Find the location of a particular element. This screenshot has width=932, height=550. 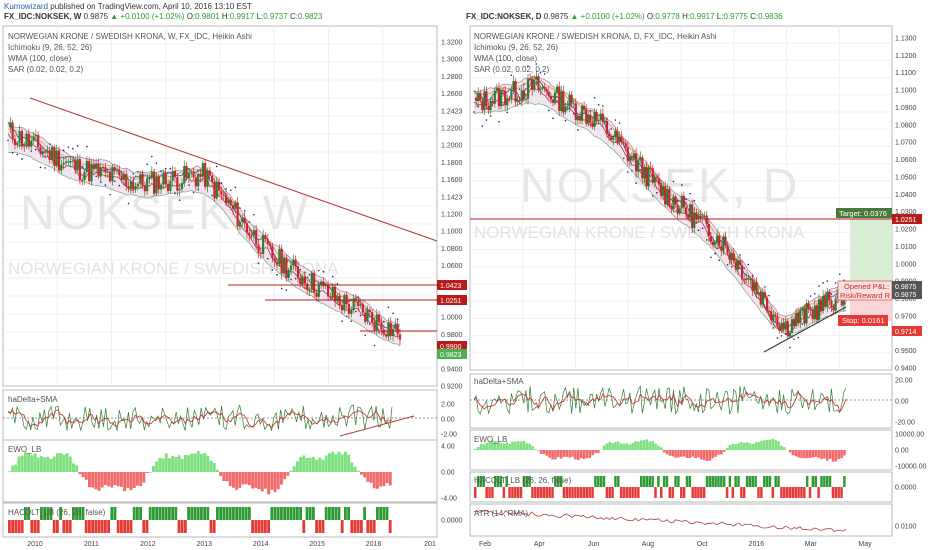

author-link: Kumowizard is located at coordinates (26, 6).